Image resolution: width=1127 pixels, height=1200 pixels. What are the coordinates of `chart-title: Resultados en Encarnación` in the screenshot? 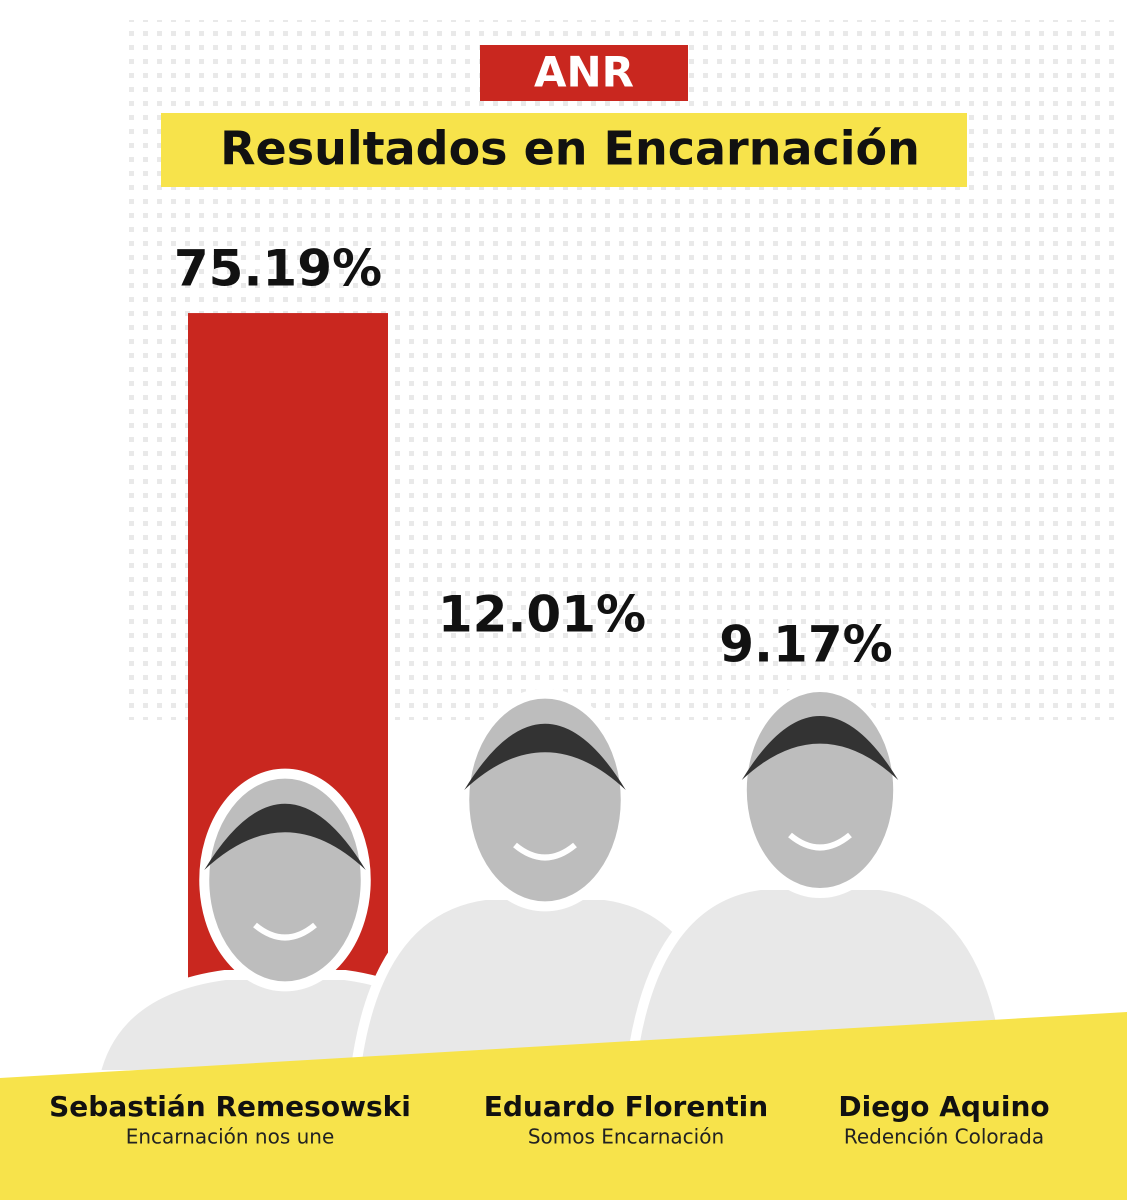 It's located at (570, 149).